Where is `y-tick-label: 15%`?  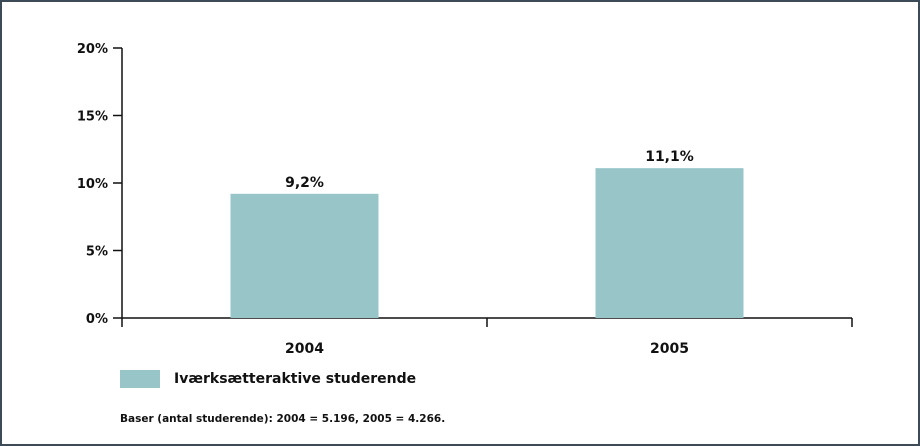 y-tick-label: 15% is located at coordinates (92, 117).